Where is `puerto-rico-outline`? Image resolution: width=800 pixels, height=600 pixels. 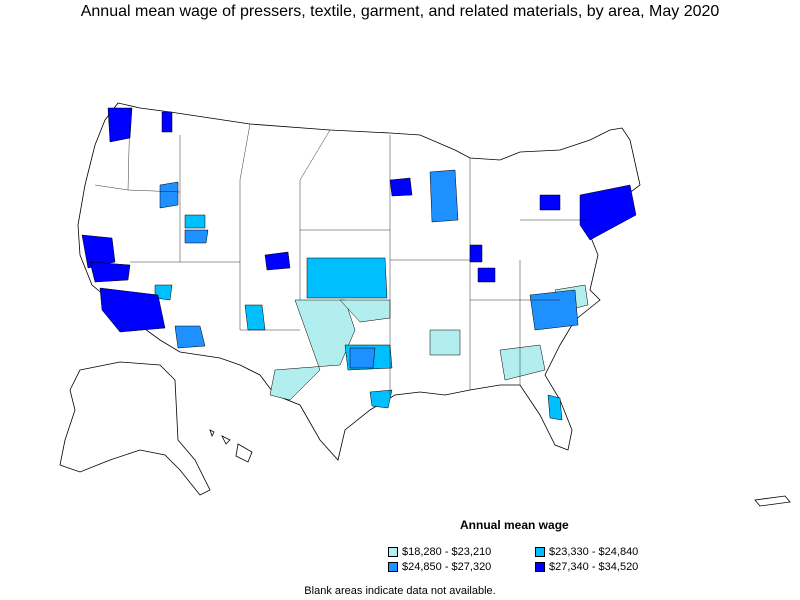 puerto-rico-outline is located at coordinates (772, 501).